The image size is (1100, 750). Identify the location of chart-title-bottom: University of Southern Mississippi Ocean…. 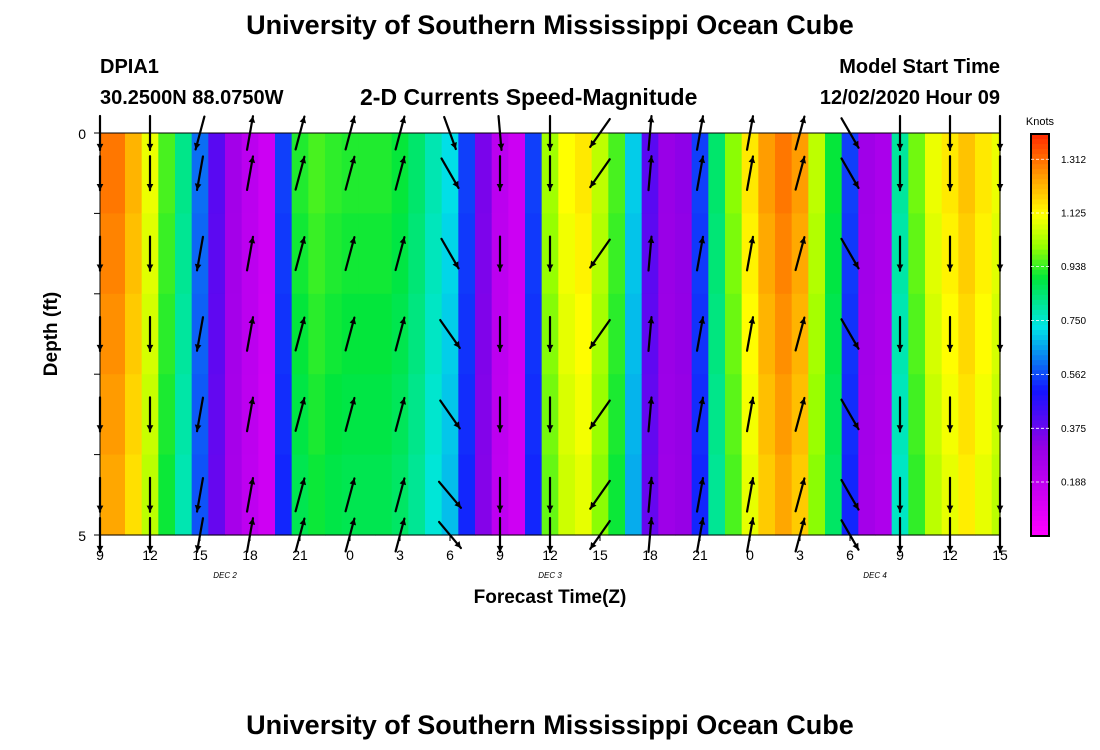
(550, 725).